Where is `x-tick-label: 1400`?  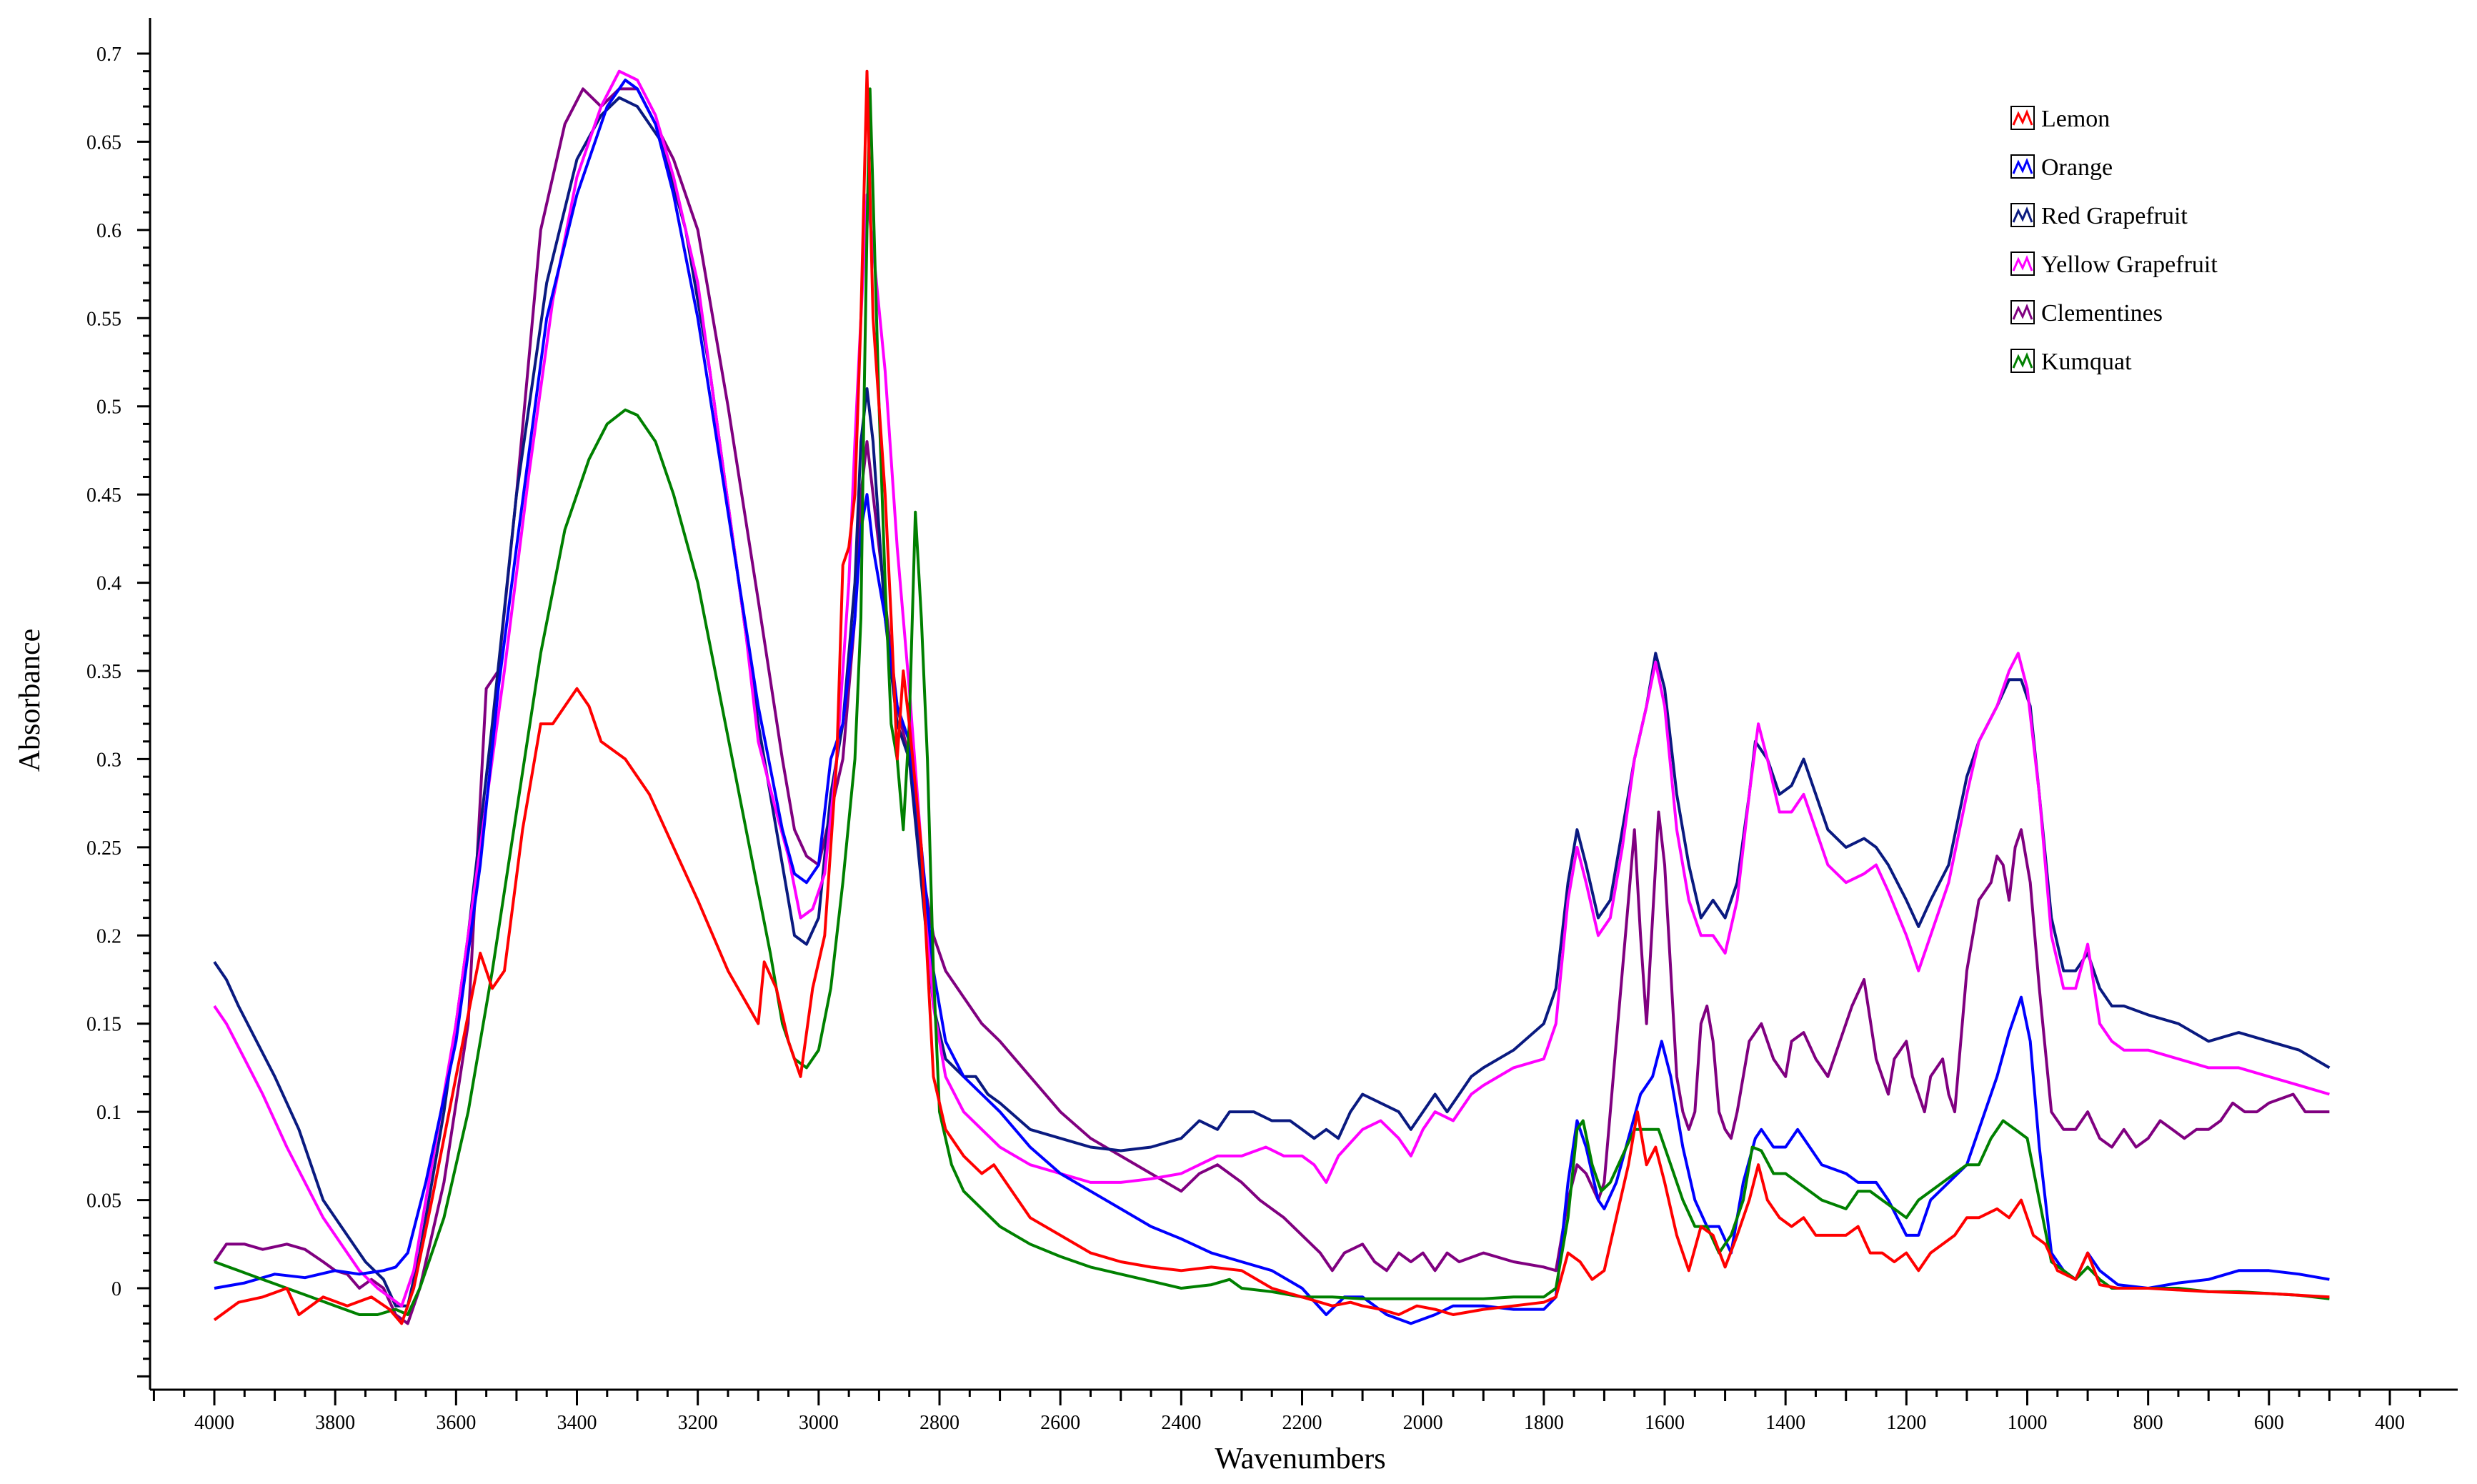 x-tick-label: 1400 is located at coordinates (1785, 1423).